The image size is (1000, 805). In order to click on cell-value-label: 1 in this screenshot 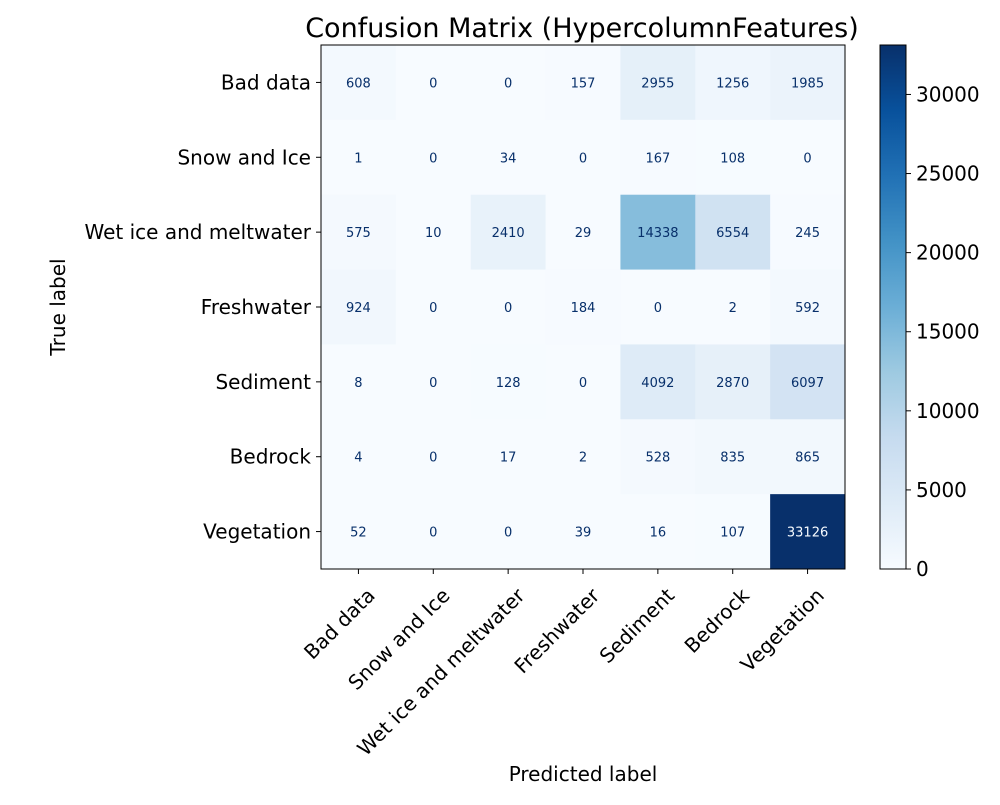, I will do `click(358, 158)`.